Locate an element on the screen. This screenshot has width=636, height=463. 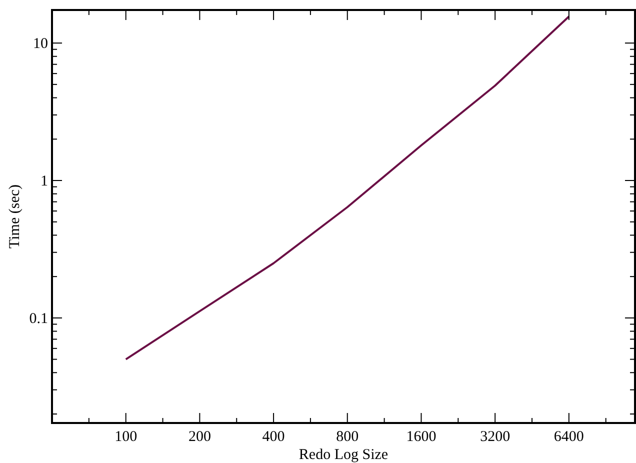
x-tick-label: 6400 is located at coordinates (569, 437).